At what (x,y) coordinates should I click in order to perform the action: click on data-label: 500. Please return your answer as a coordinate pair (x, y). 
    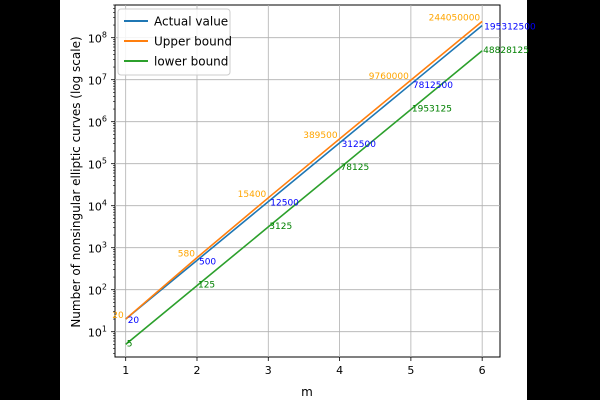
    Looking at the image, I should click on (207, 262).